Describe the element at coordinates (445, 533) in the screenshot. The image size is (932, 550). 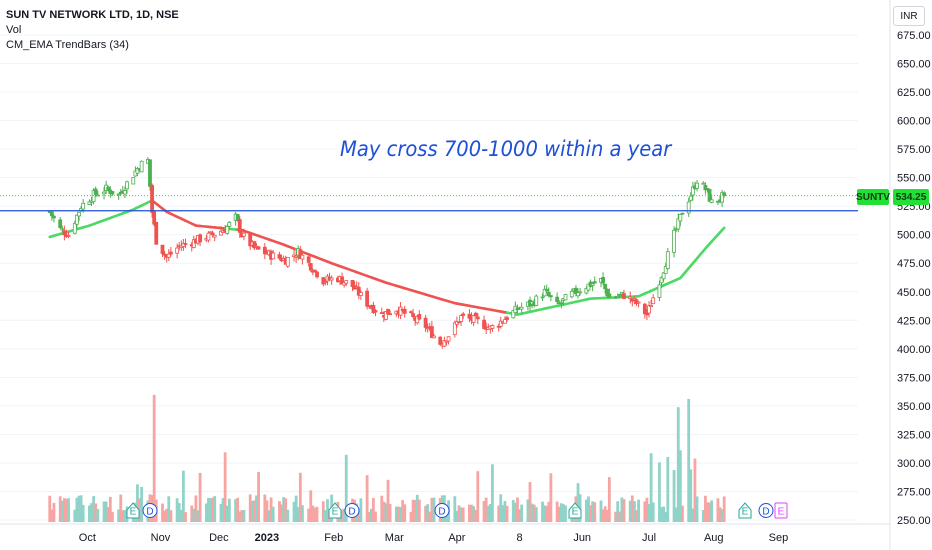
I see `time-axis: Oct Nov Dec 2023 Feb Mar Apr 8 Jun Jul Aug Sep` at that location.